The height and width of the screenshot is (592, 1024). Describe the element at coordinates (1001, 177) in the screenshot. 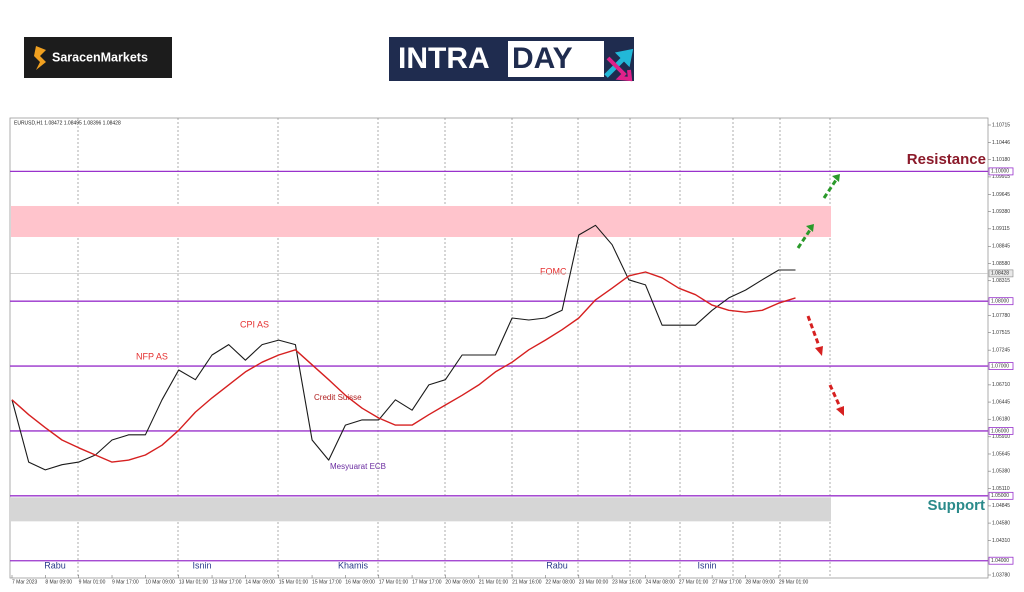

I see `y-tick-label: 1.09915` at that location.